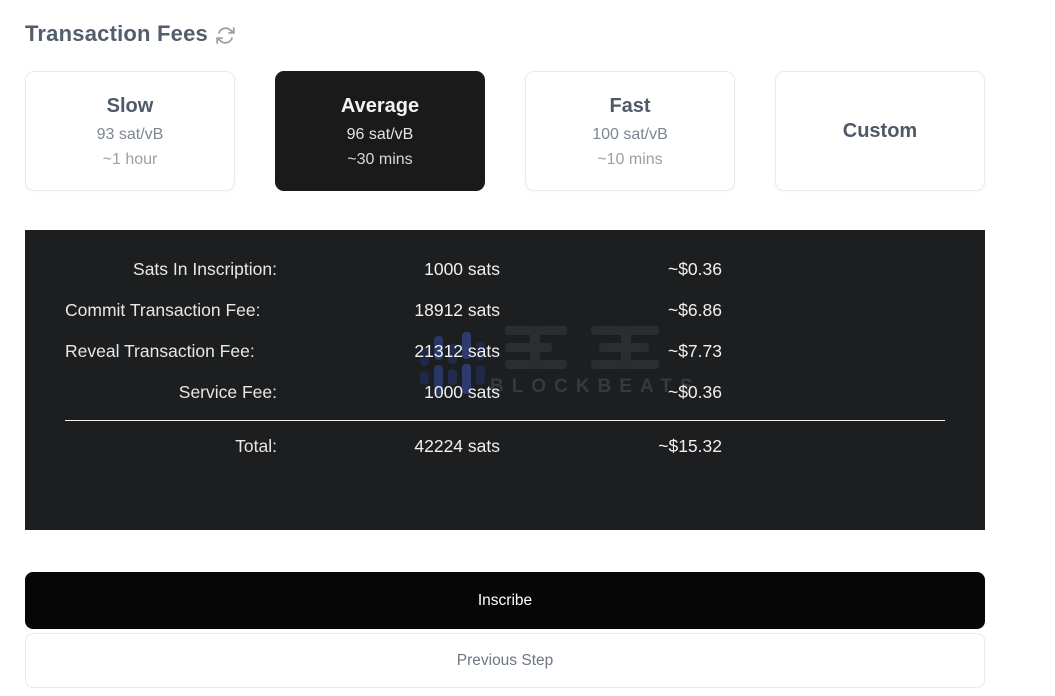 Image resolution: width=1055 pixels, height=696 pixels. What do you see at coordinates (505, 34) in the screenshot?
I see `page-header: Transaction Fees` at bounding box center [505, 34].